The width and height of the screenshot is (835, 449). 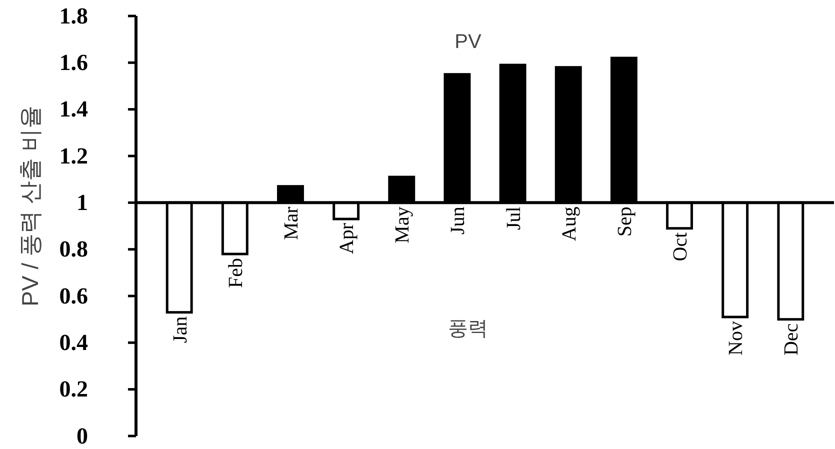 What do you see at coordinates (73, 15) in the screenshot?
I see `y-tick-label: 1.8` at bounding box center [73, 15].